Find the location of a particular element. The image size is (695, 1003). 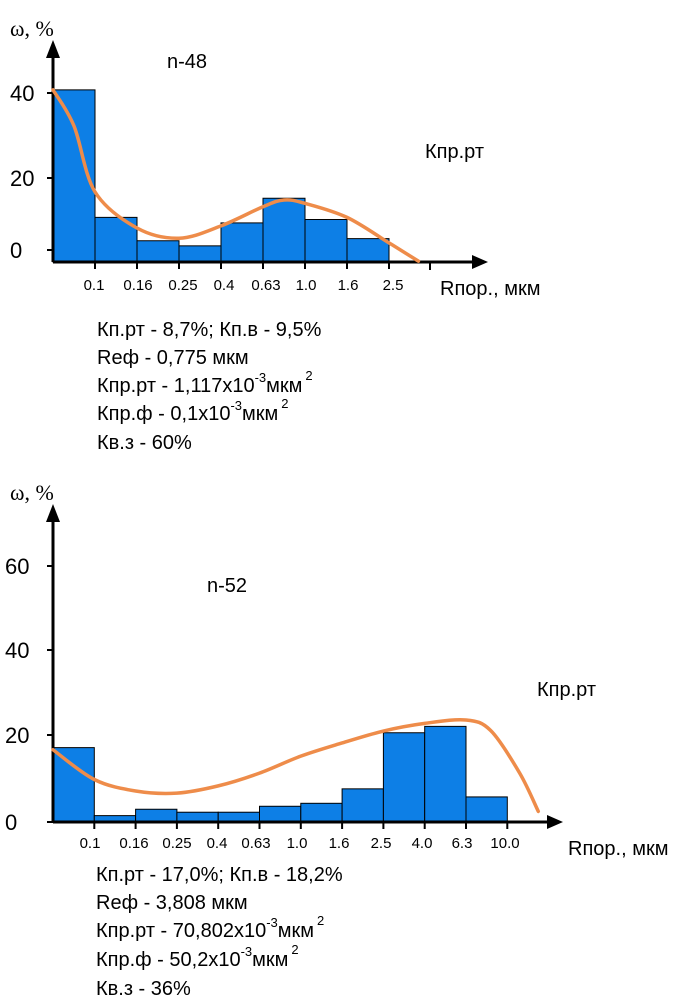

x-tick-label: 10.0 is located at coordinates (504, 843).